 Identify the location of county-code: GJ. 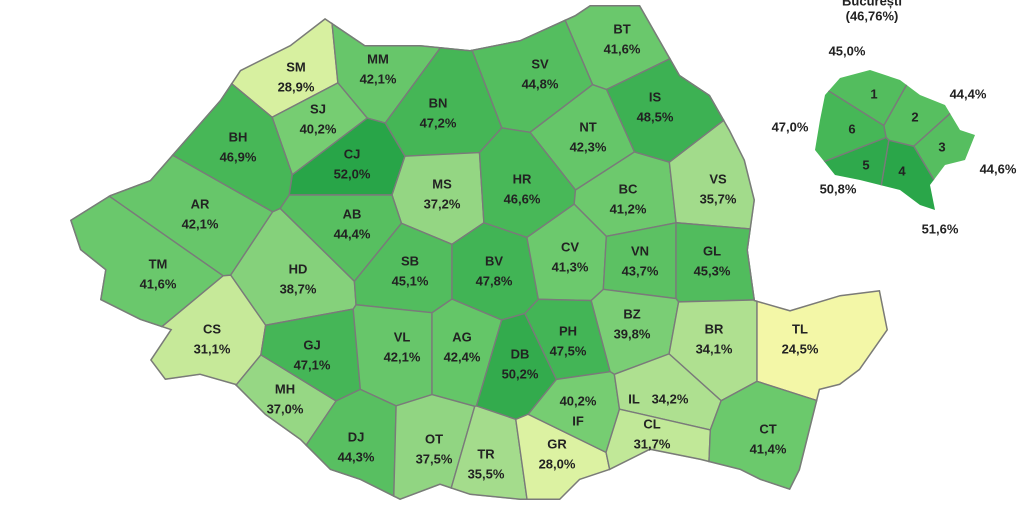
(311, 344).